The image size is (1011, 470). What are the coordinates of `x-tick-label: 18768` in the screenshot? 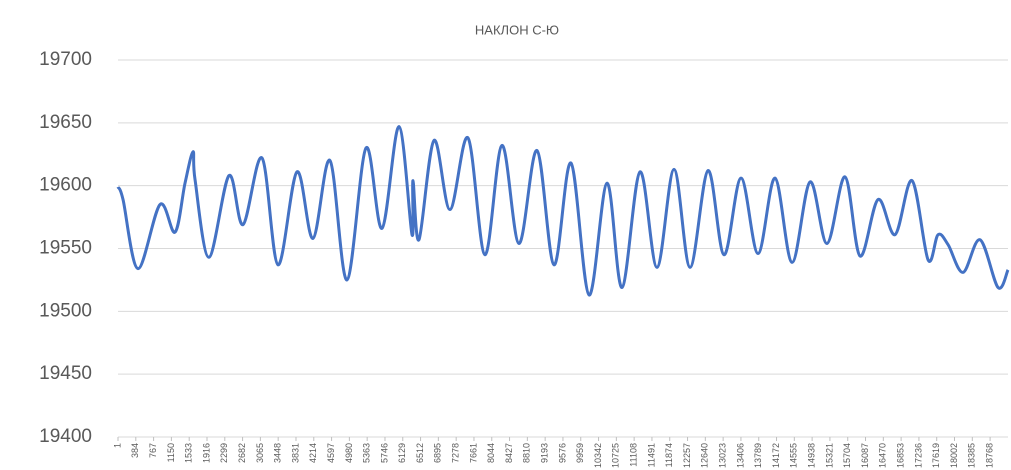 It's located at (989, 455).